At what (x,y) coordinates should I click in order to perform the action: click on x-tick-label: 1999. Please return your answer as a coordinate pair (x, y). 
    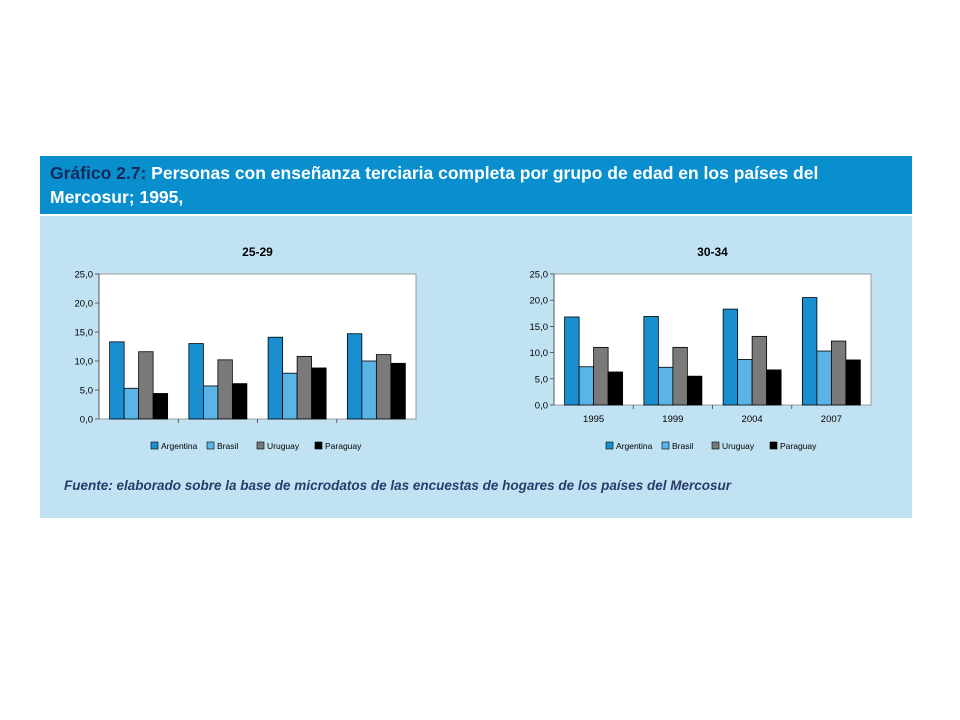
    Looking at the image, I should click on (672, 419).